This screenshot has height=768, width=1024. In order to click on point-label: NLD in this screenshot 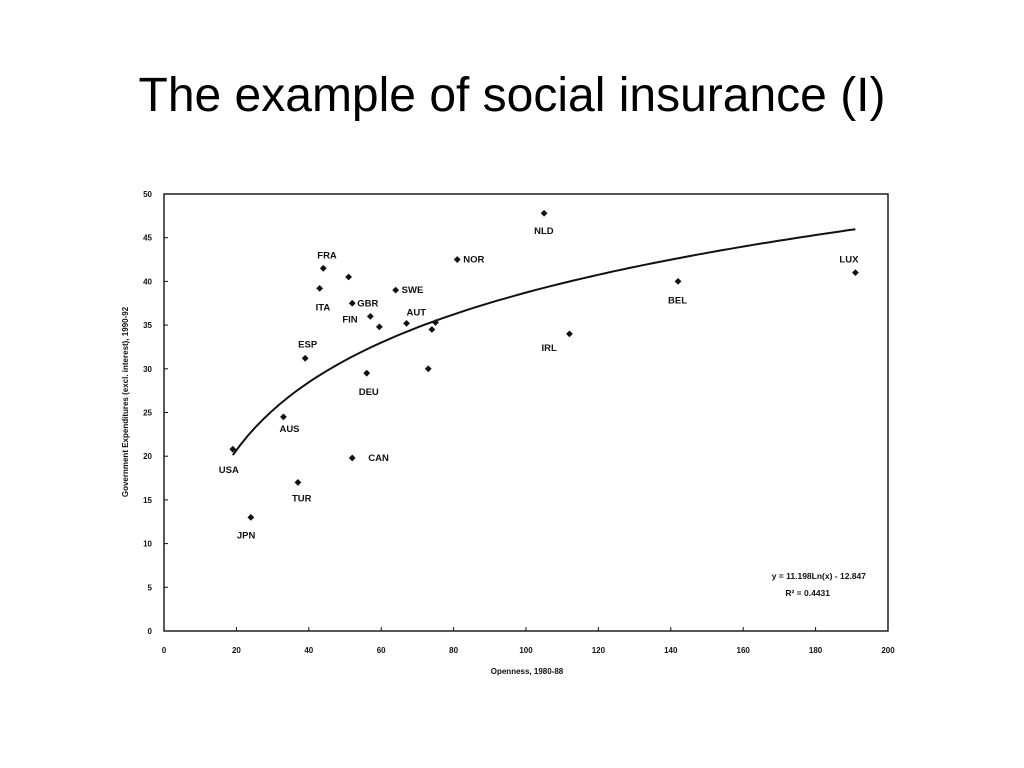, I will do `click(544, 231)`.